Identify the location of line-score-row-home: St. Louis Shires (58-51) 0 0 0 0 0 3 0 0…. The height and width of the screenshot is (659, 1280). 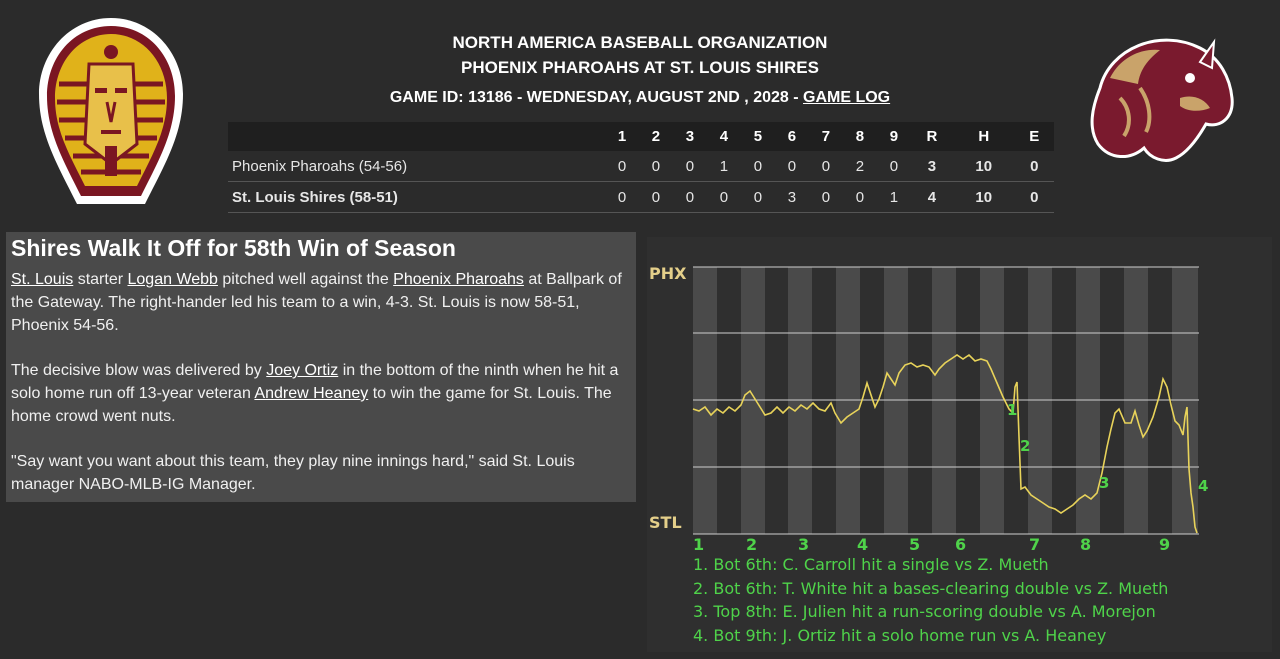
(641, 197).